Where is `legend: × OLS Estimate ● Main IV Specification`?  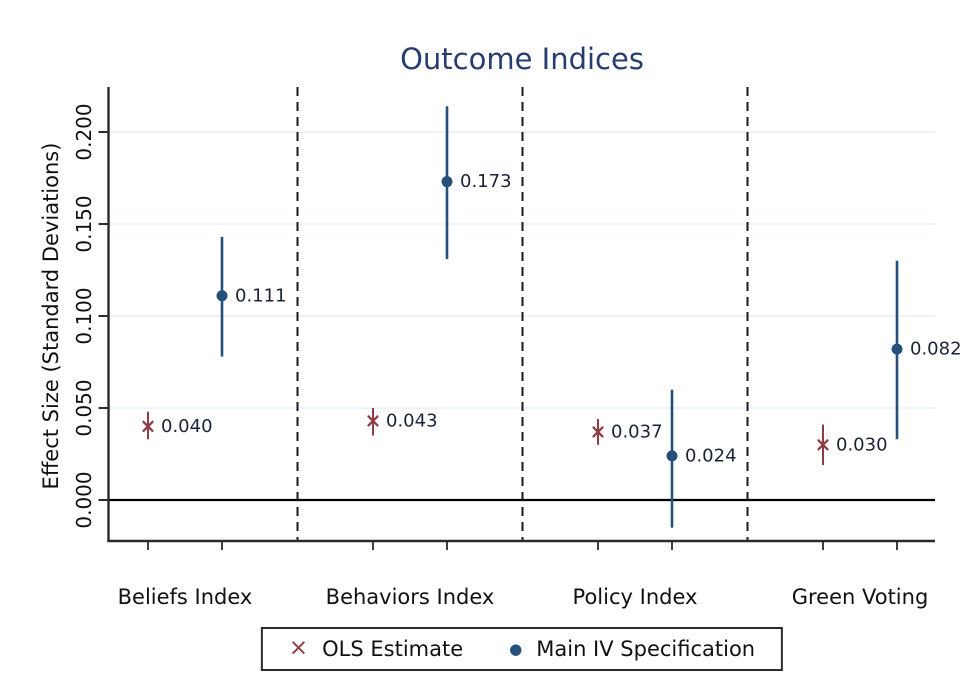 legend: × OLS Estimate ● Main IV Specification is located at coordinates (522, 649).